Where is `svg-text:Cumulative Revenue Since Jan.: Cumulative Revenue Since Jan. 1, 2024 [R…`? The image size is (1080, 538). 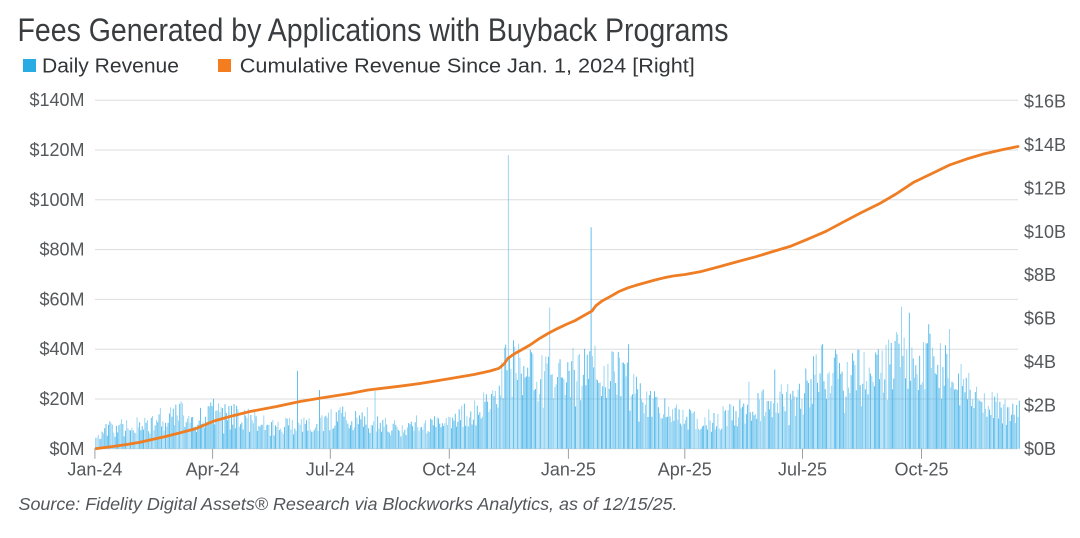 svg-text:Cumulative Revenue Since Jan.: Cumulative Revenue Since Jan. 1, 2024 [R… is located at coordinates (467, 67).